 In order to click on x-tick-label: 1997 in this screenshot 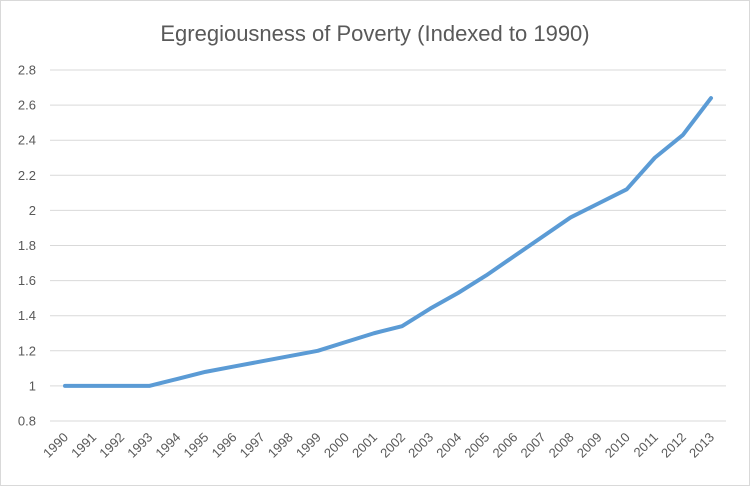, I will do `click(252, 445)`.